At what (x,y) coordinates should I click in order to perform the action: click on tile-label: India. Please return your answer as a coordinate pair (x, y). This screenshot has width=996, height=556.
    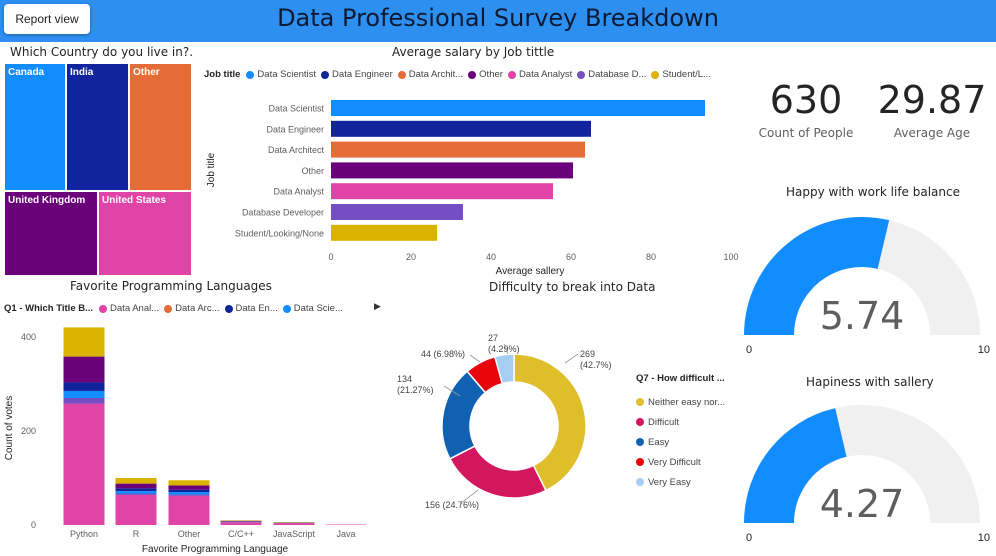
    Looking at the image, I should click on (82, 72).